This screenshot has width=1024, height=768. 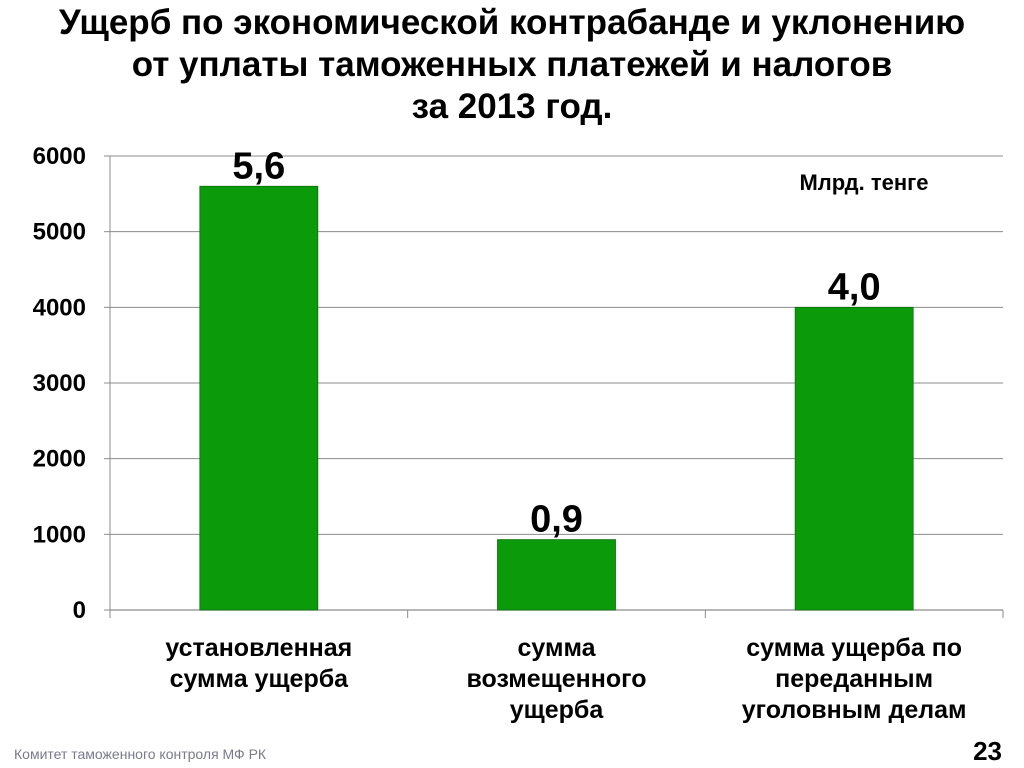 What do you see at coordinates (854, 710) in the screenshot?
I see `category-label: уголовным делам` at bounding box center [854, 710].